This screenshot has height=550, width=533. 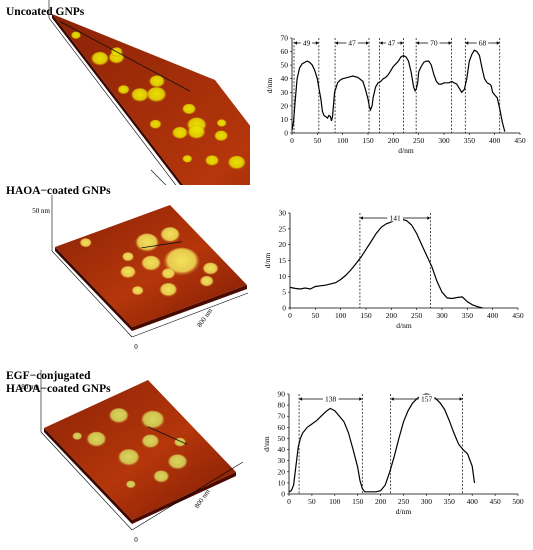 I want to click on x-tick-label: 300, so click(x=444, y=140).